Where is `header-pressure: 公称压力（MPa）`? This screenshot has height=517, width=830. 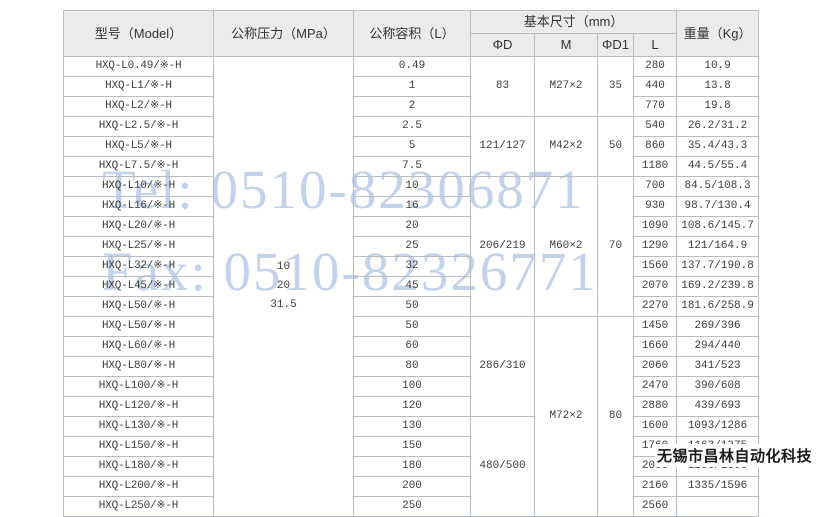
header-pressure: 公称压力（MPa） is located at coordinates (283, 33).